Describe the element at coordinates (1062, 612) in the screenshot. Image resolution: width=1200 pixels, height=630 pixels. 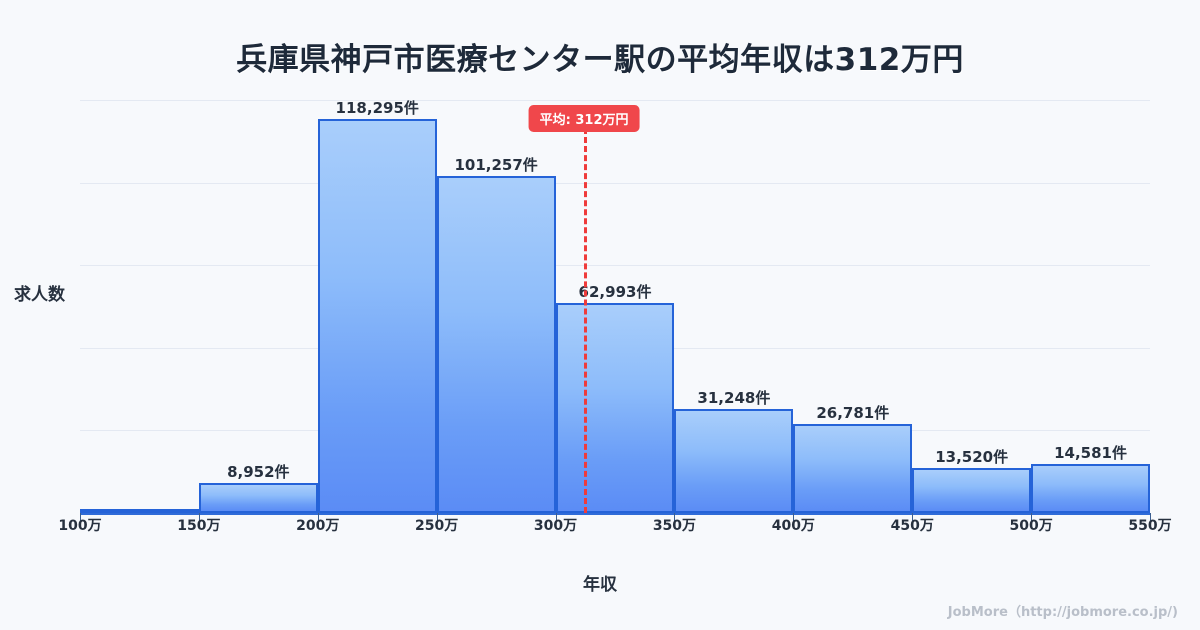
I see `watermark-footer: JobMore（http://jobmore.co.jp/)` at that location.